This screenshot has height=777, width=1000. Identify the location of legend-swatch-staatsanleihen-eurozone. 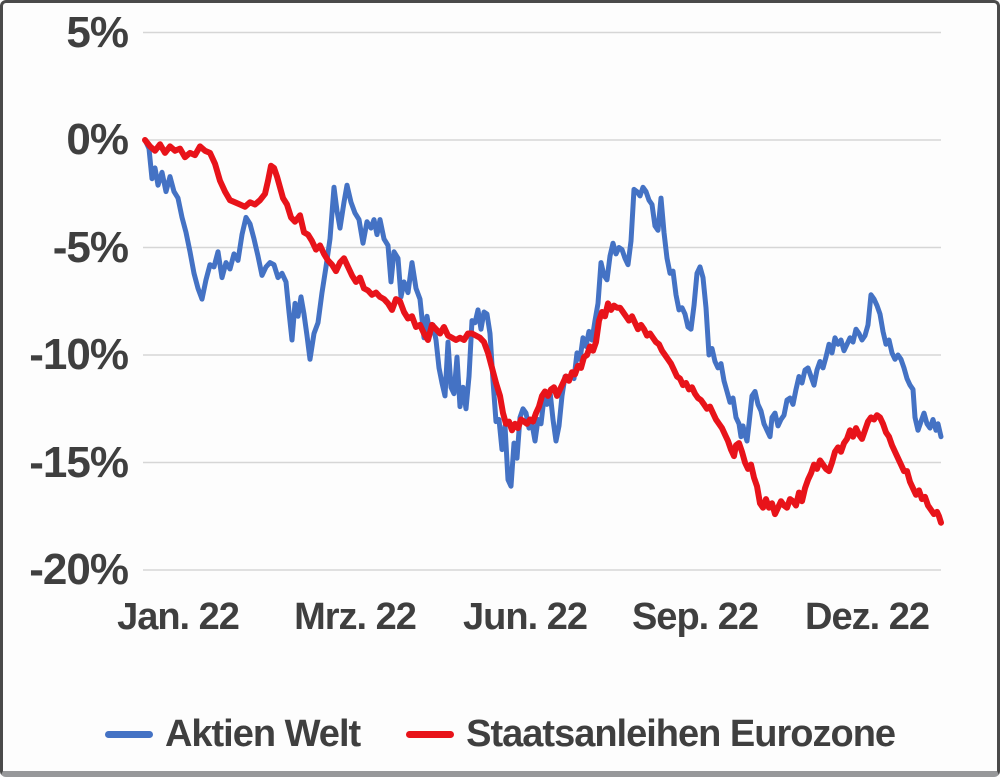
(430, 734).